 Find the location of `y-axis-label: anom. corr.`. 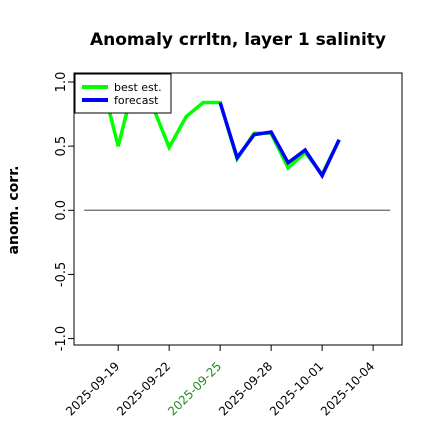

y-axis-label: anom. corr. is located at coordinates (14, 210).